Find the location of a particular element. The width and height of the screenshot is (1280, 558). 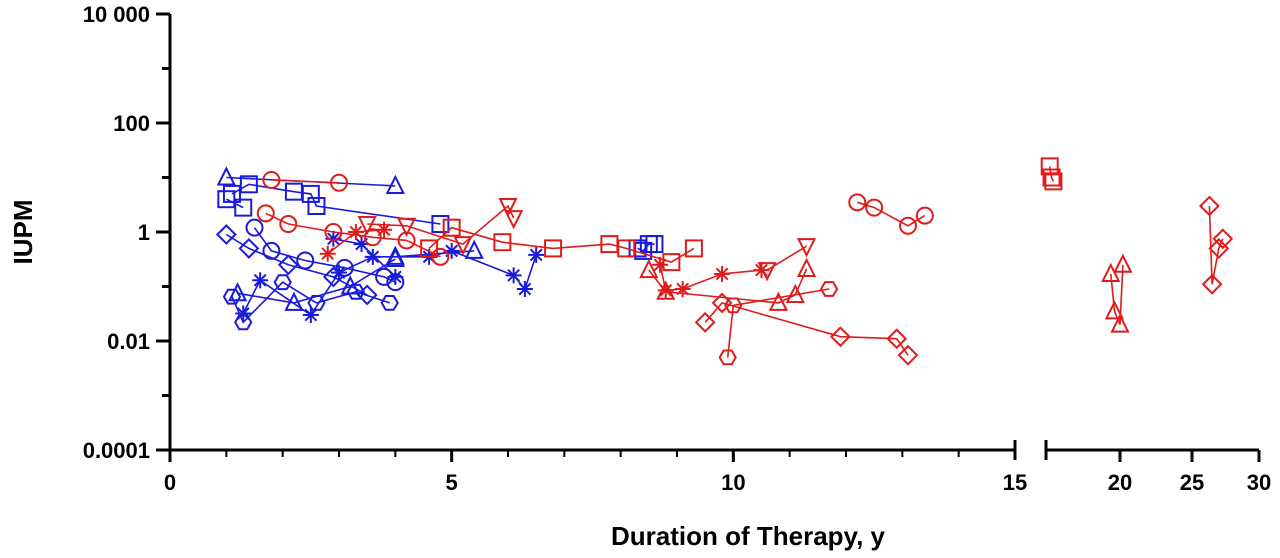

y-tick-label: 10 000 is located at coordinates (116, 14).